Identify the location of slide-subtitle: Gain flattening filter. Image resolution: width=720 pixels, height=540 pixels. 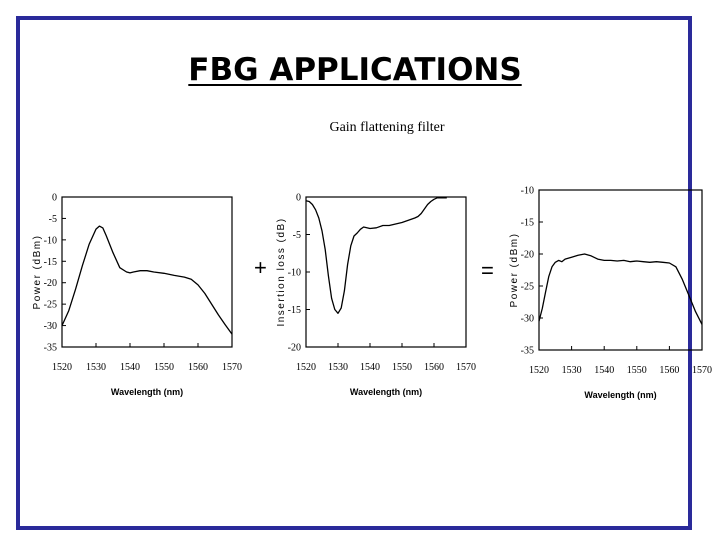
(387, 127).